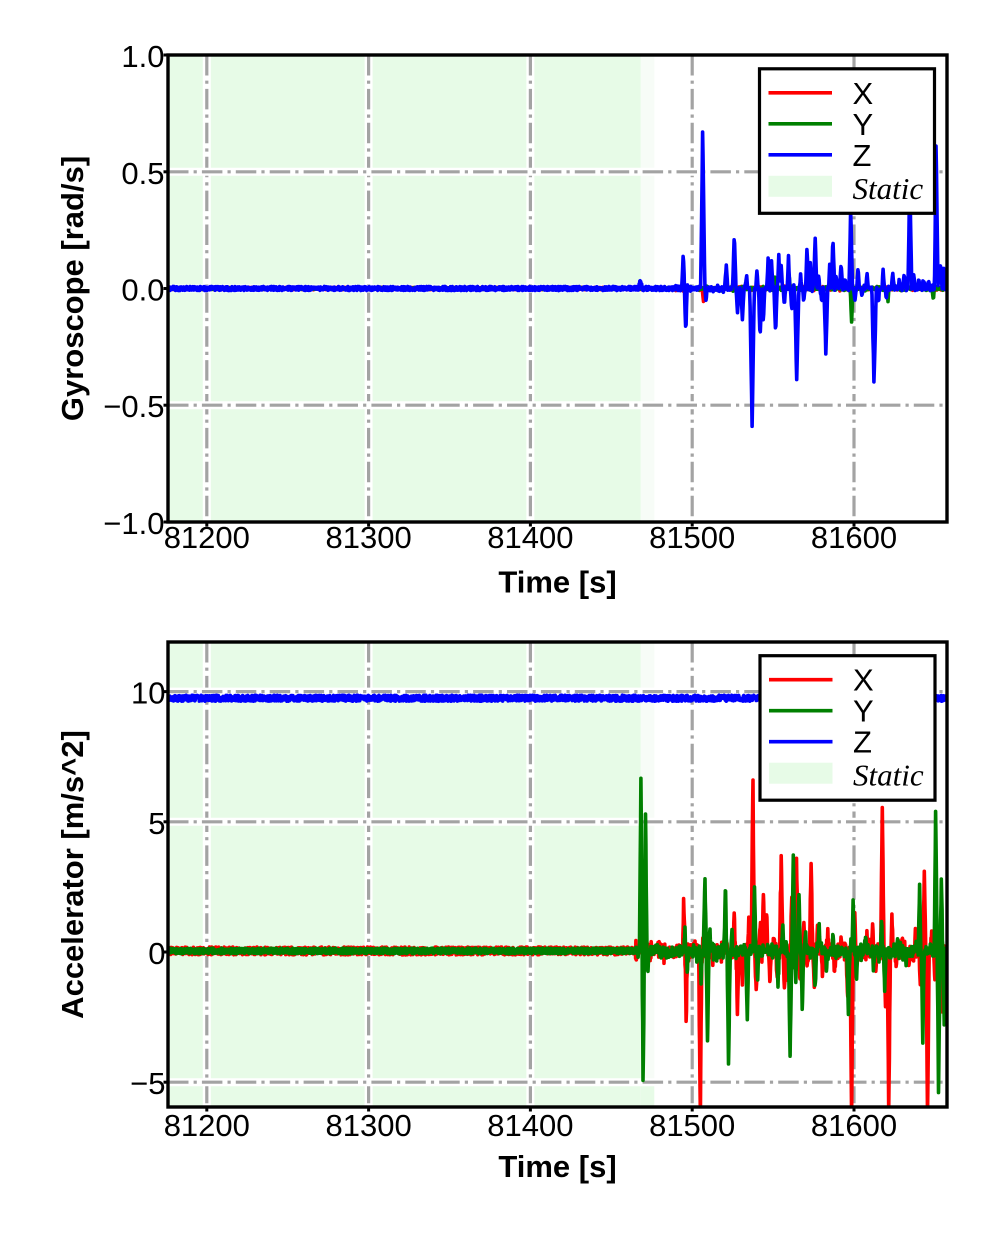  What do you see at coordinates (147, 1083) in the screenshot?
I see `svg-text: −5` at bounding box center [147, 1083].